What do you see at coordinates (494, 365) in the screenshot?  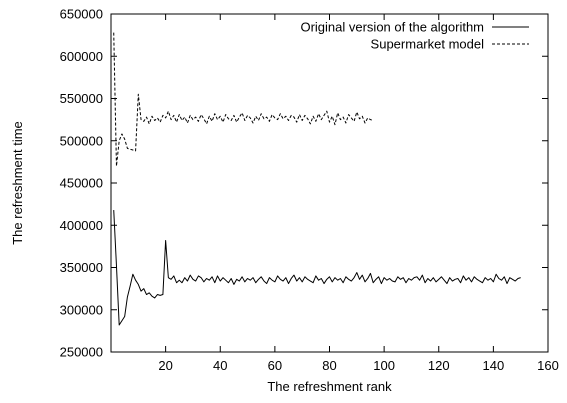 I see `x-tick-label: 140` at bounding box center [494, 365].